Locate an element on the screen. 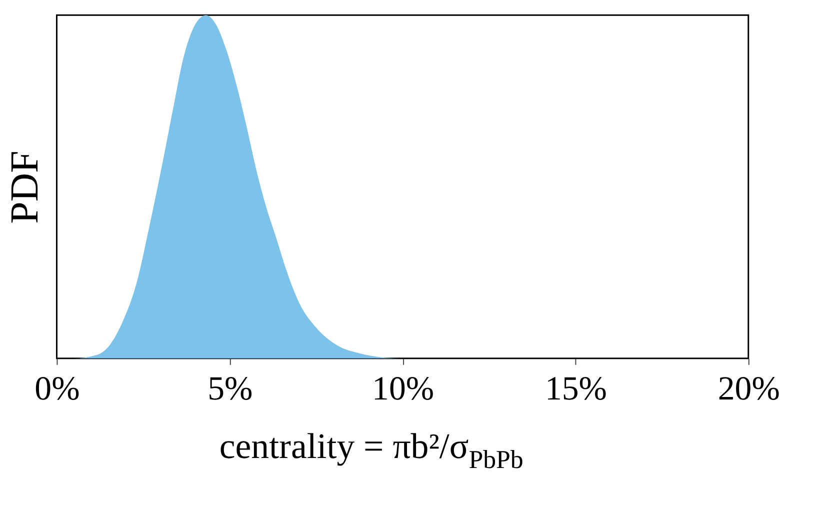 The width and height of the screenshot is (825, 515). x-tick-label: 15% is located at coordinates (575, 389).